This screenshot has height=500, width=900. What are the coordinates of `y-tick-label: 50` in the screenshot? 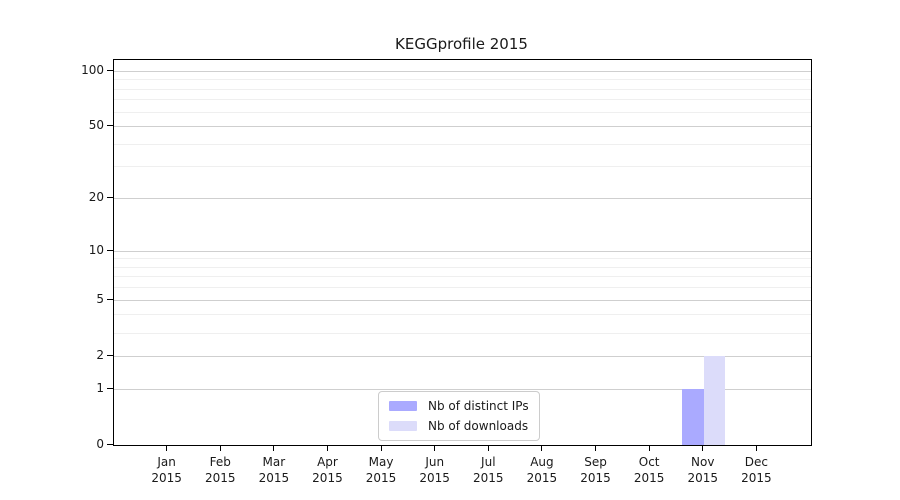 It's located at (96, 125).